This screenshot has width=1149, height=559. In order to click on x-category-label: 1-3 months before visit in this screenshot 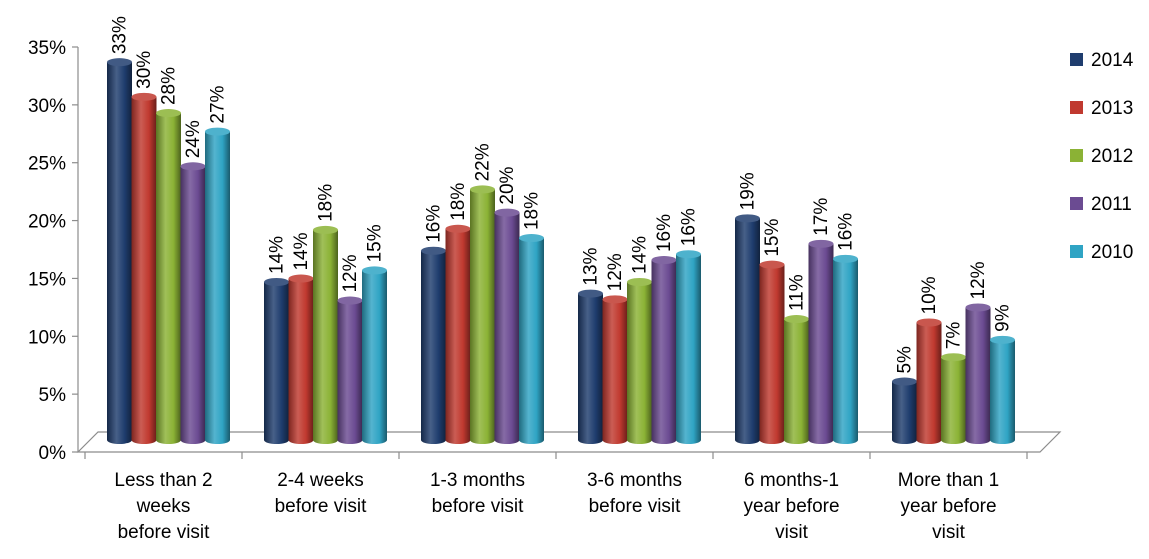, I will do `click(477, 493)`.